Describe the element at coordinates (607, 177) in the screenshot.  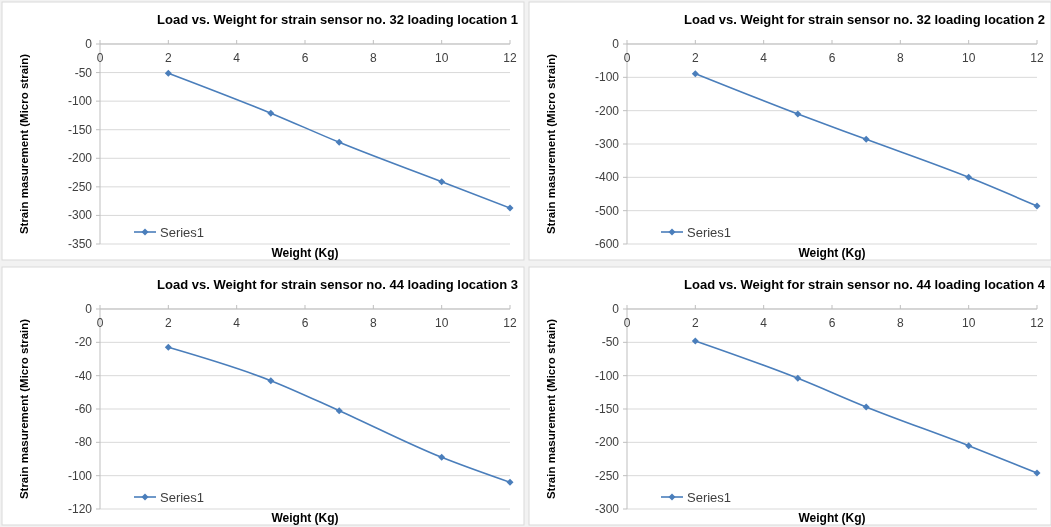
I see `y-tick-label: -400` at that location.